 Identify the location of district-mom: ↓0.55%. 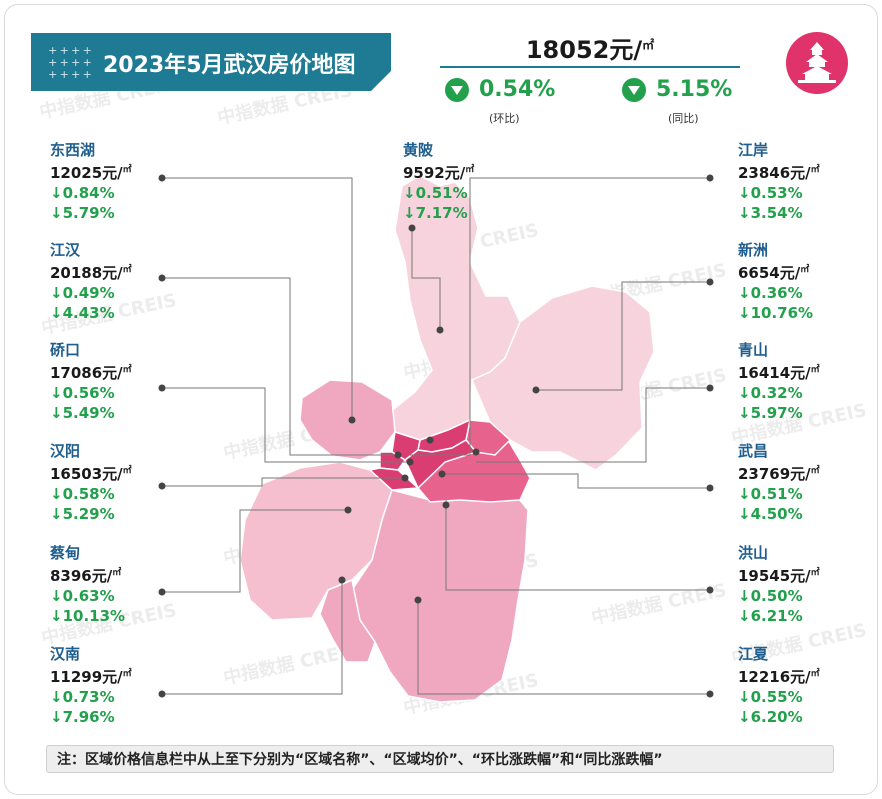
(770, 697).